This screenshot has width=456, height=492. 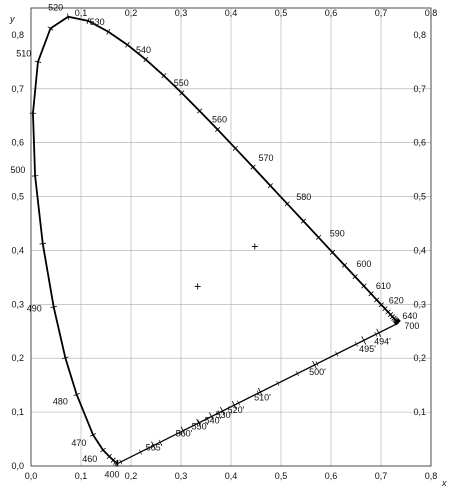 What do you see at coordinates (17, 466) in the screenshot?
I see `y-tick-label-left: 0,0` at bounding box center [17, 466].